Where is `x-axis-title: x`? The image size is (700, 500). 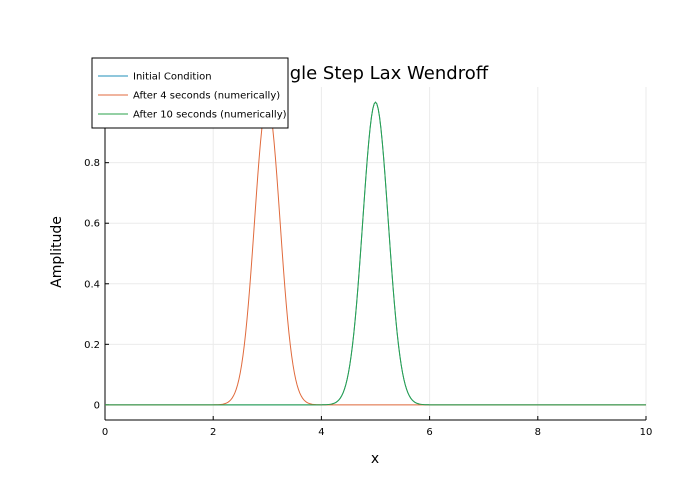
x-axis-title: x is located at coordinates (375, 459).